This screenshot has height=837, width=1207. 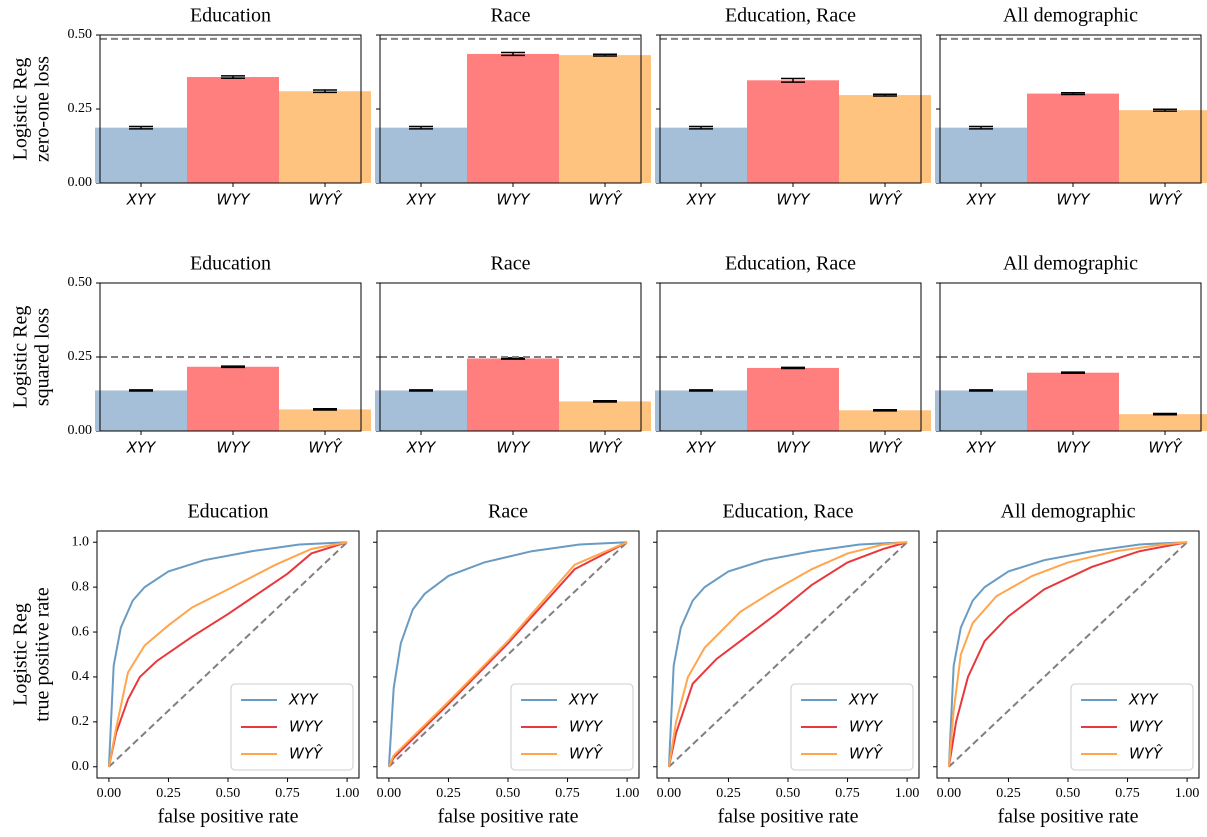 I want to click on y-tick-label: 0.25, so click(x=80, y=356).